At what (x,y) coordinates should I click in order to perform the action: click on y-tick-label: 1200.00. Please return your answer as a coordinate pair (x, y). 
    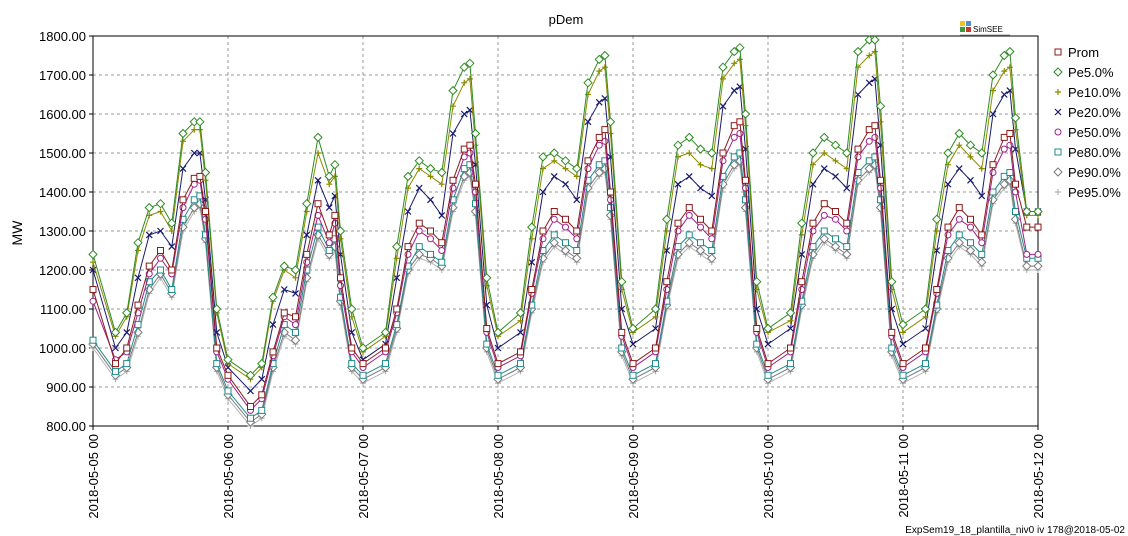
    Looking at the image, I should click on (62, 270).